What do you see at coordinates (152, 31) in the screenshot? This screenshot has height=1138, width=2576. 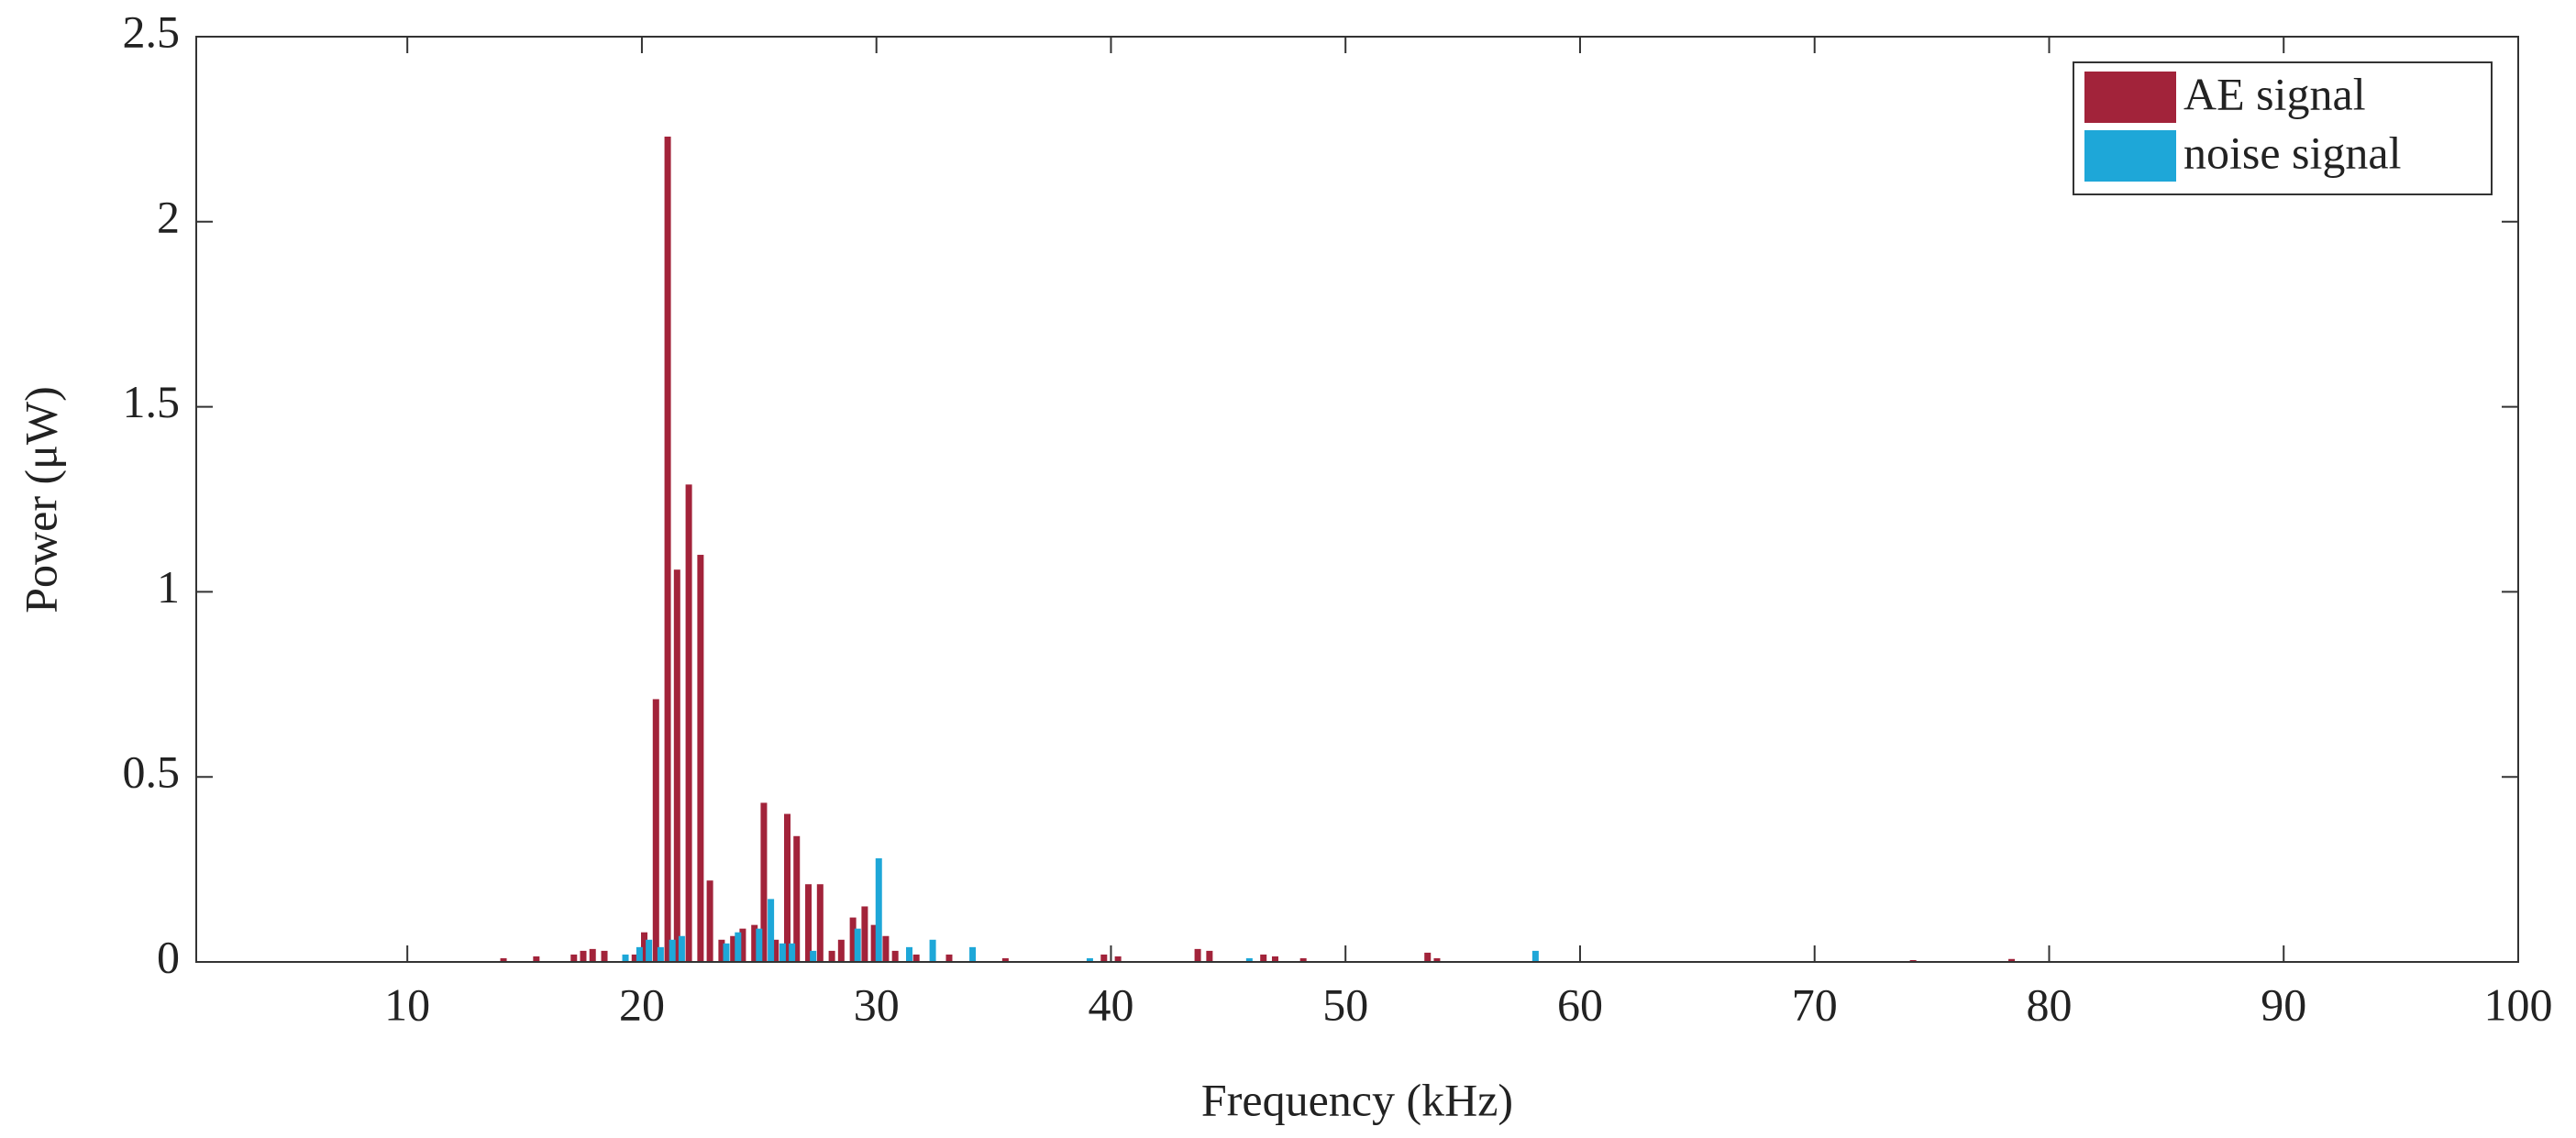 I see `y-tick-label: 2.5` at bounding box center [152, 31].